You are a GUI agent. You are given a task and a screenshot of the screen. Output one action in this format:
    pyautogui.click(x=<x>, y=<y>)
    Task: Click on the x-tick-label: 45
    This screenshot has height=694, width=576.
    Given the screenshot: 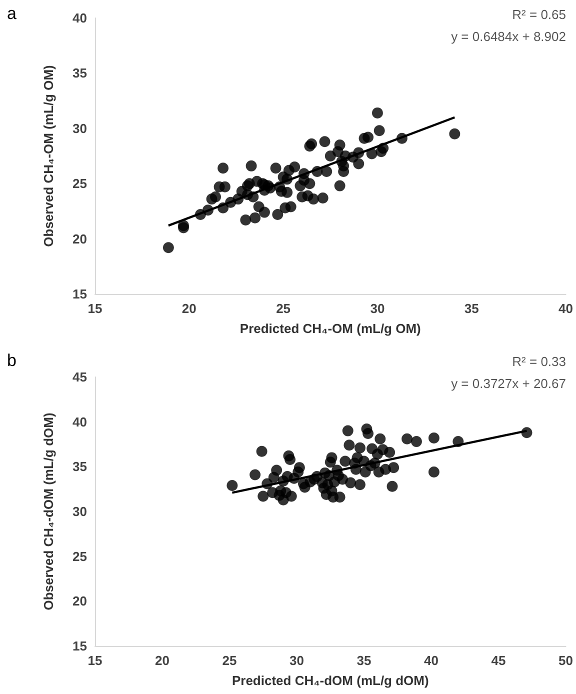 What is the action you would take?
    pyautogui.click(x=498, y=660)
    